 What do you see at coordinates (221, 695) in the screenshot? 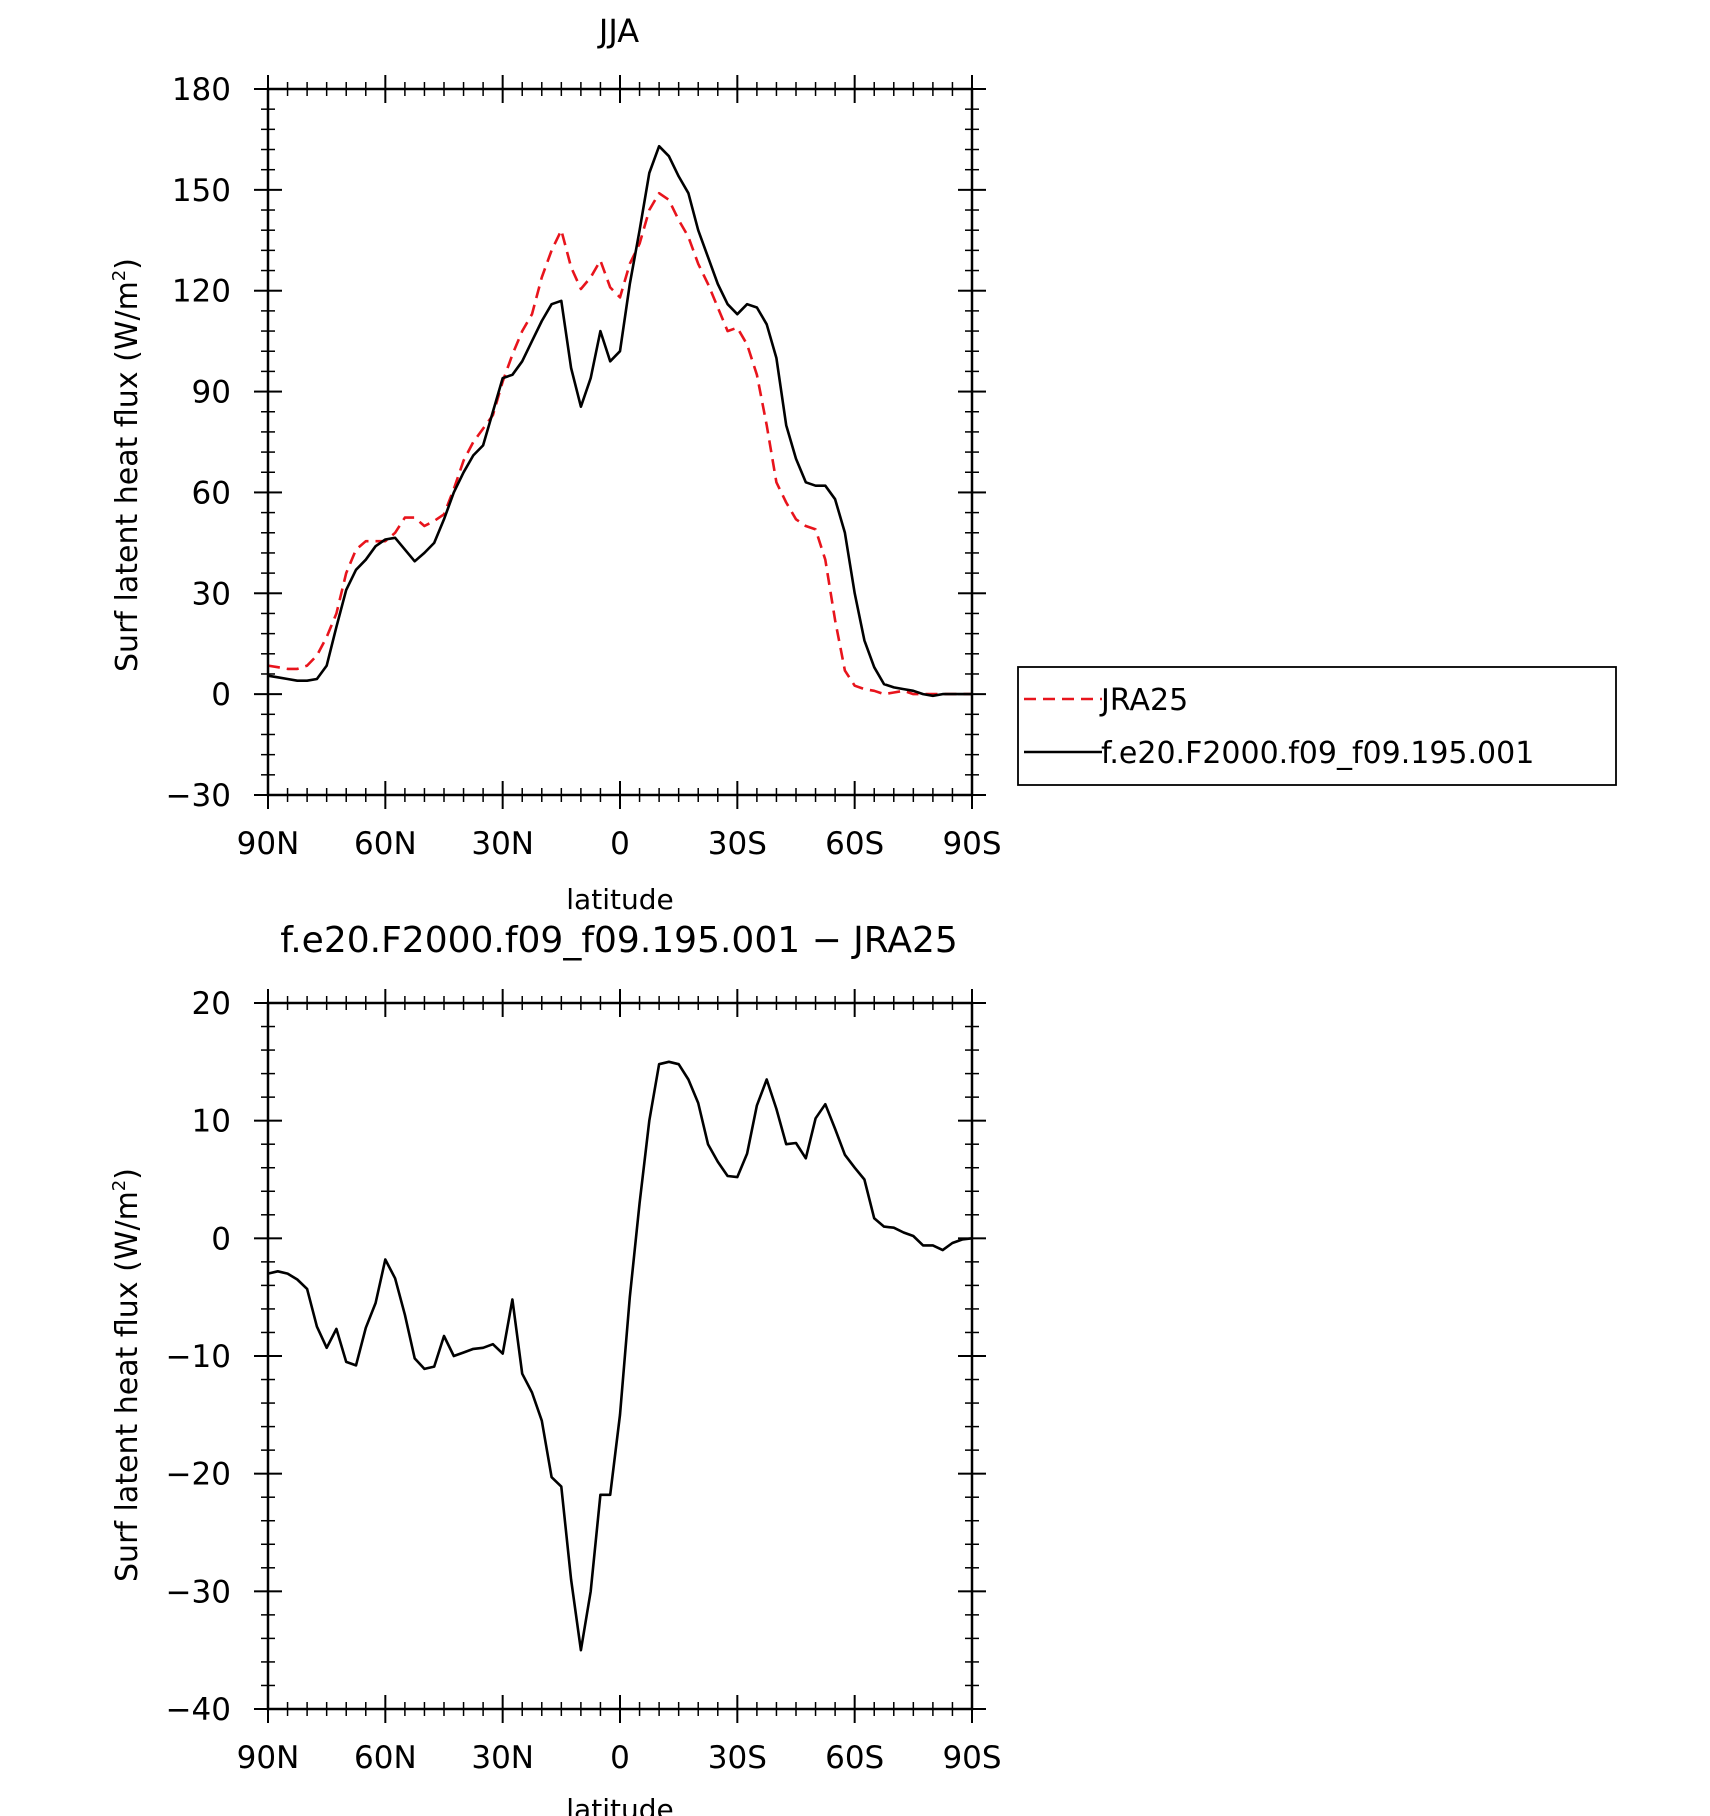
I see `top-y-tick-label: 0` at bounding box center [221, 695].